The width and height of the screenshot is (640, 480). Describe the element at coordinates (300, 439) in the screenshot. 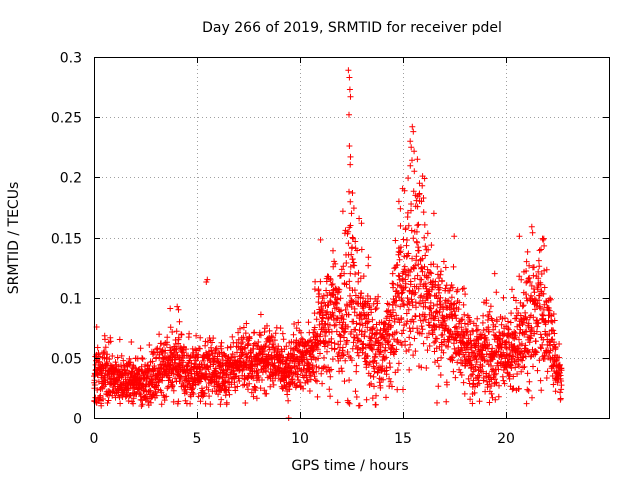

I see `x-tick-label: 10` at that location.